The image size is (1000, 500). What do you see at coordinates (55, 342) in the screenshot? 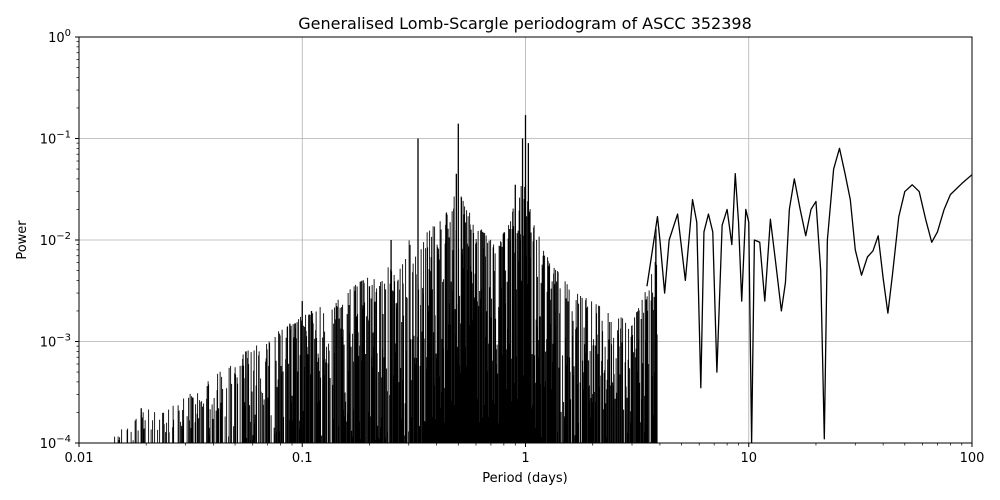
I see `y-tick-label: 10⁻³` at bounding box center [55, 342].